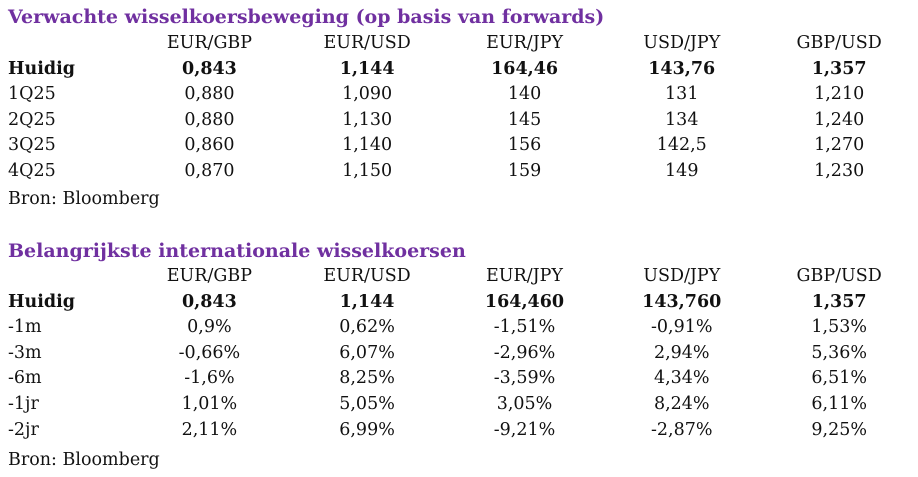 Image resolution: width=918 pixels, height=477 pixels. I want to click on forecast-row-4q25: 4Q25 0,870 1,150 159 149 1,230, so click(462, 172).